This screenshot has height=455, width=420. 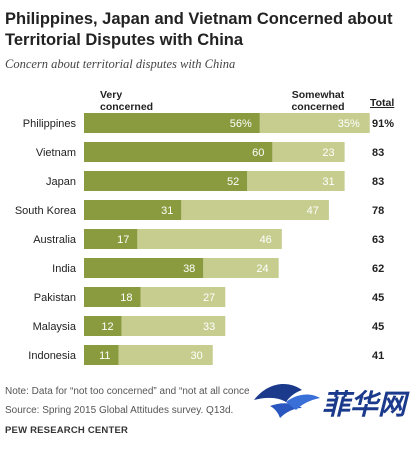 I want to click on bar-somewhat-indonesia, so click(x=165, y=355).